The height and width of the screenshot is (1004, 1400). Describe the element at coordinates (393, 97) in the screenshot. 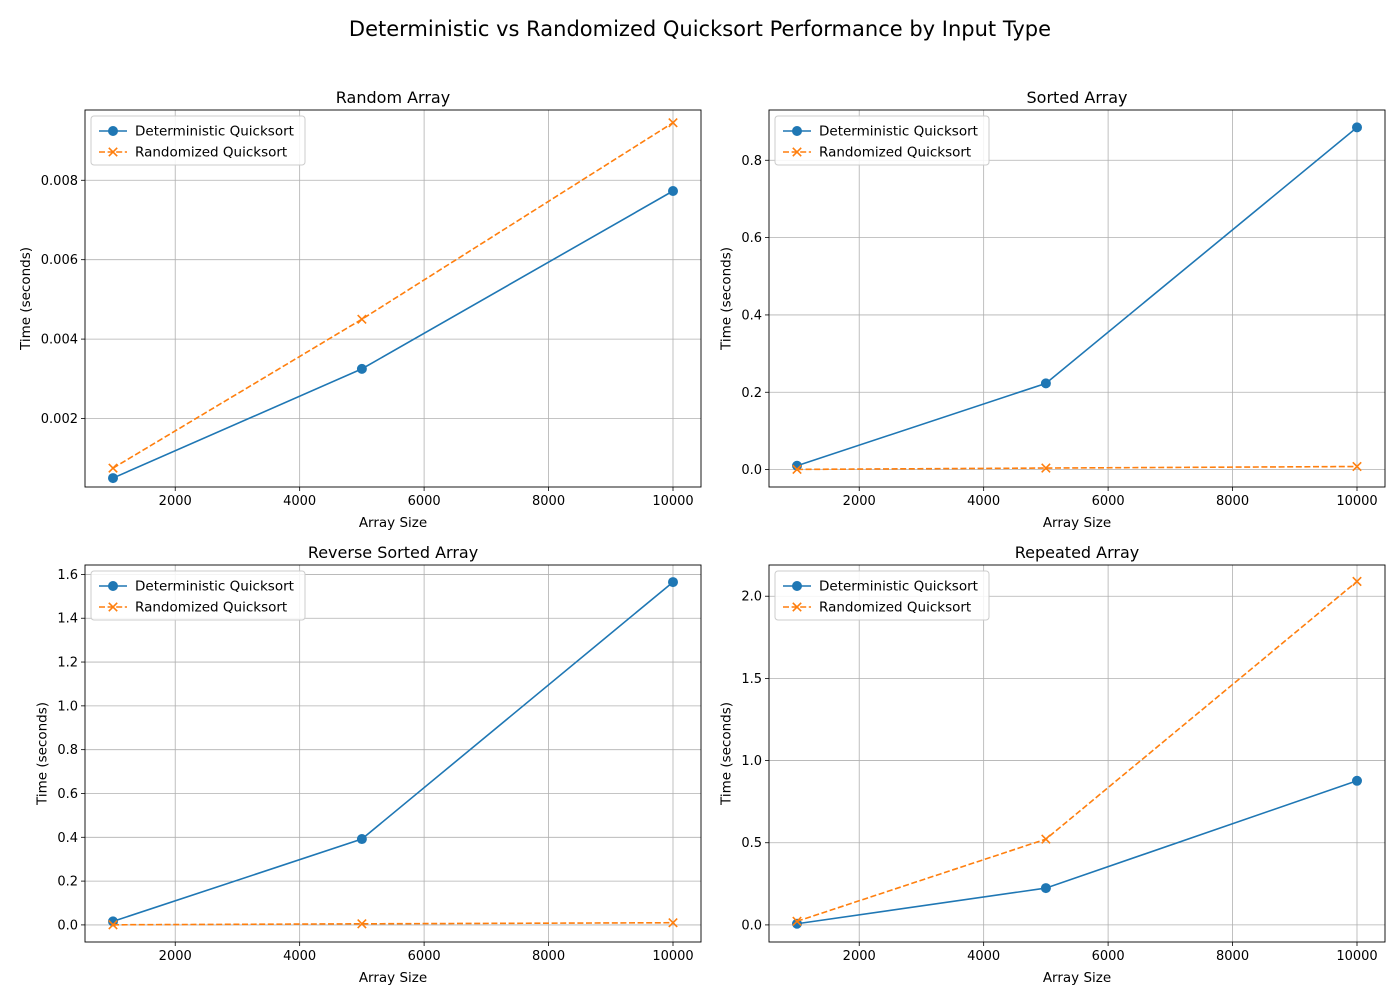

I see `subplot-title: Random Array` at that location.